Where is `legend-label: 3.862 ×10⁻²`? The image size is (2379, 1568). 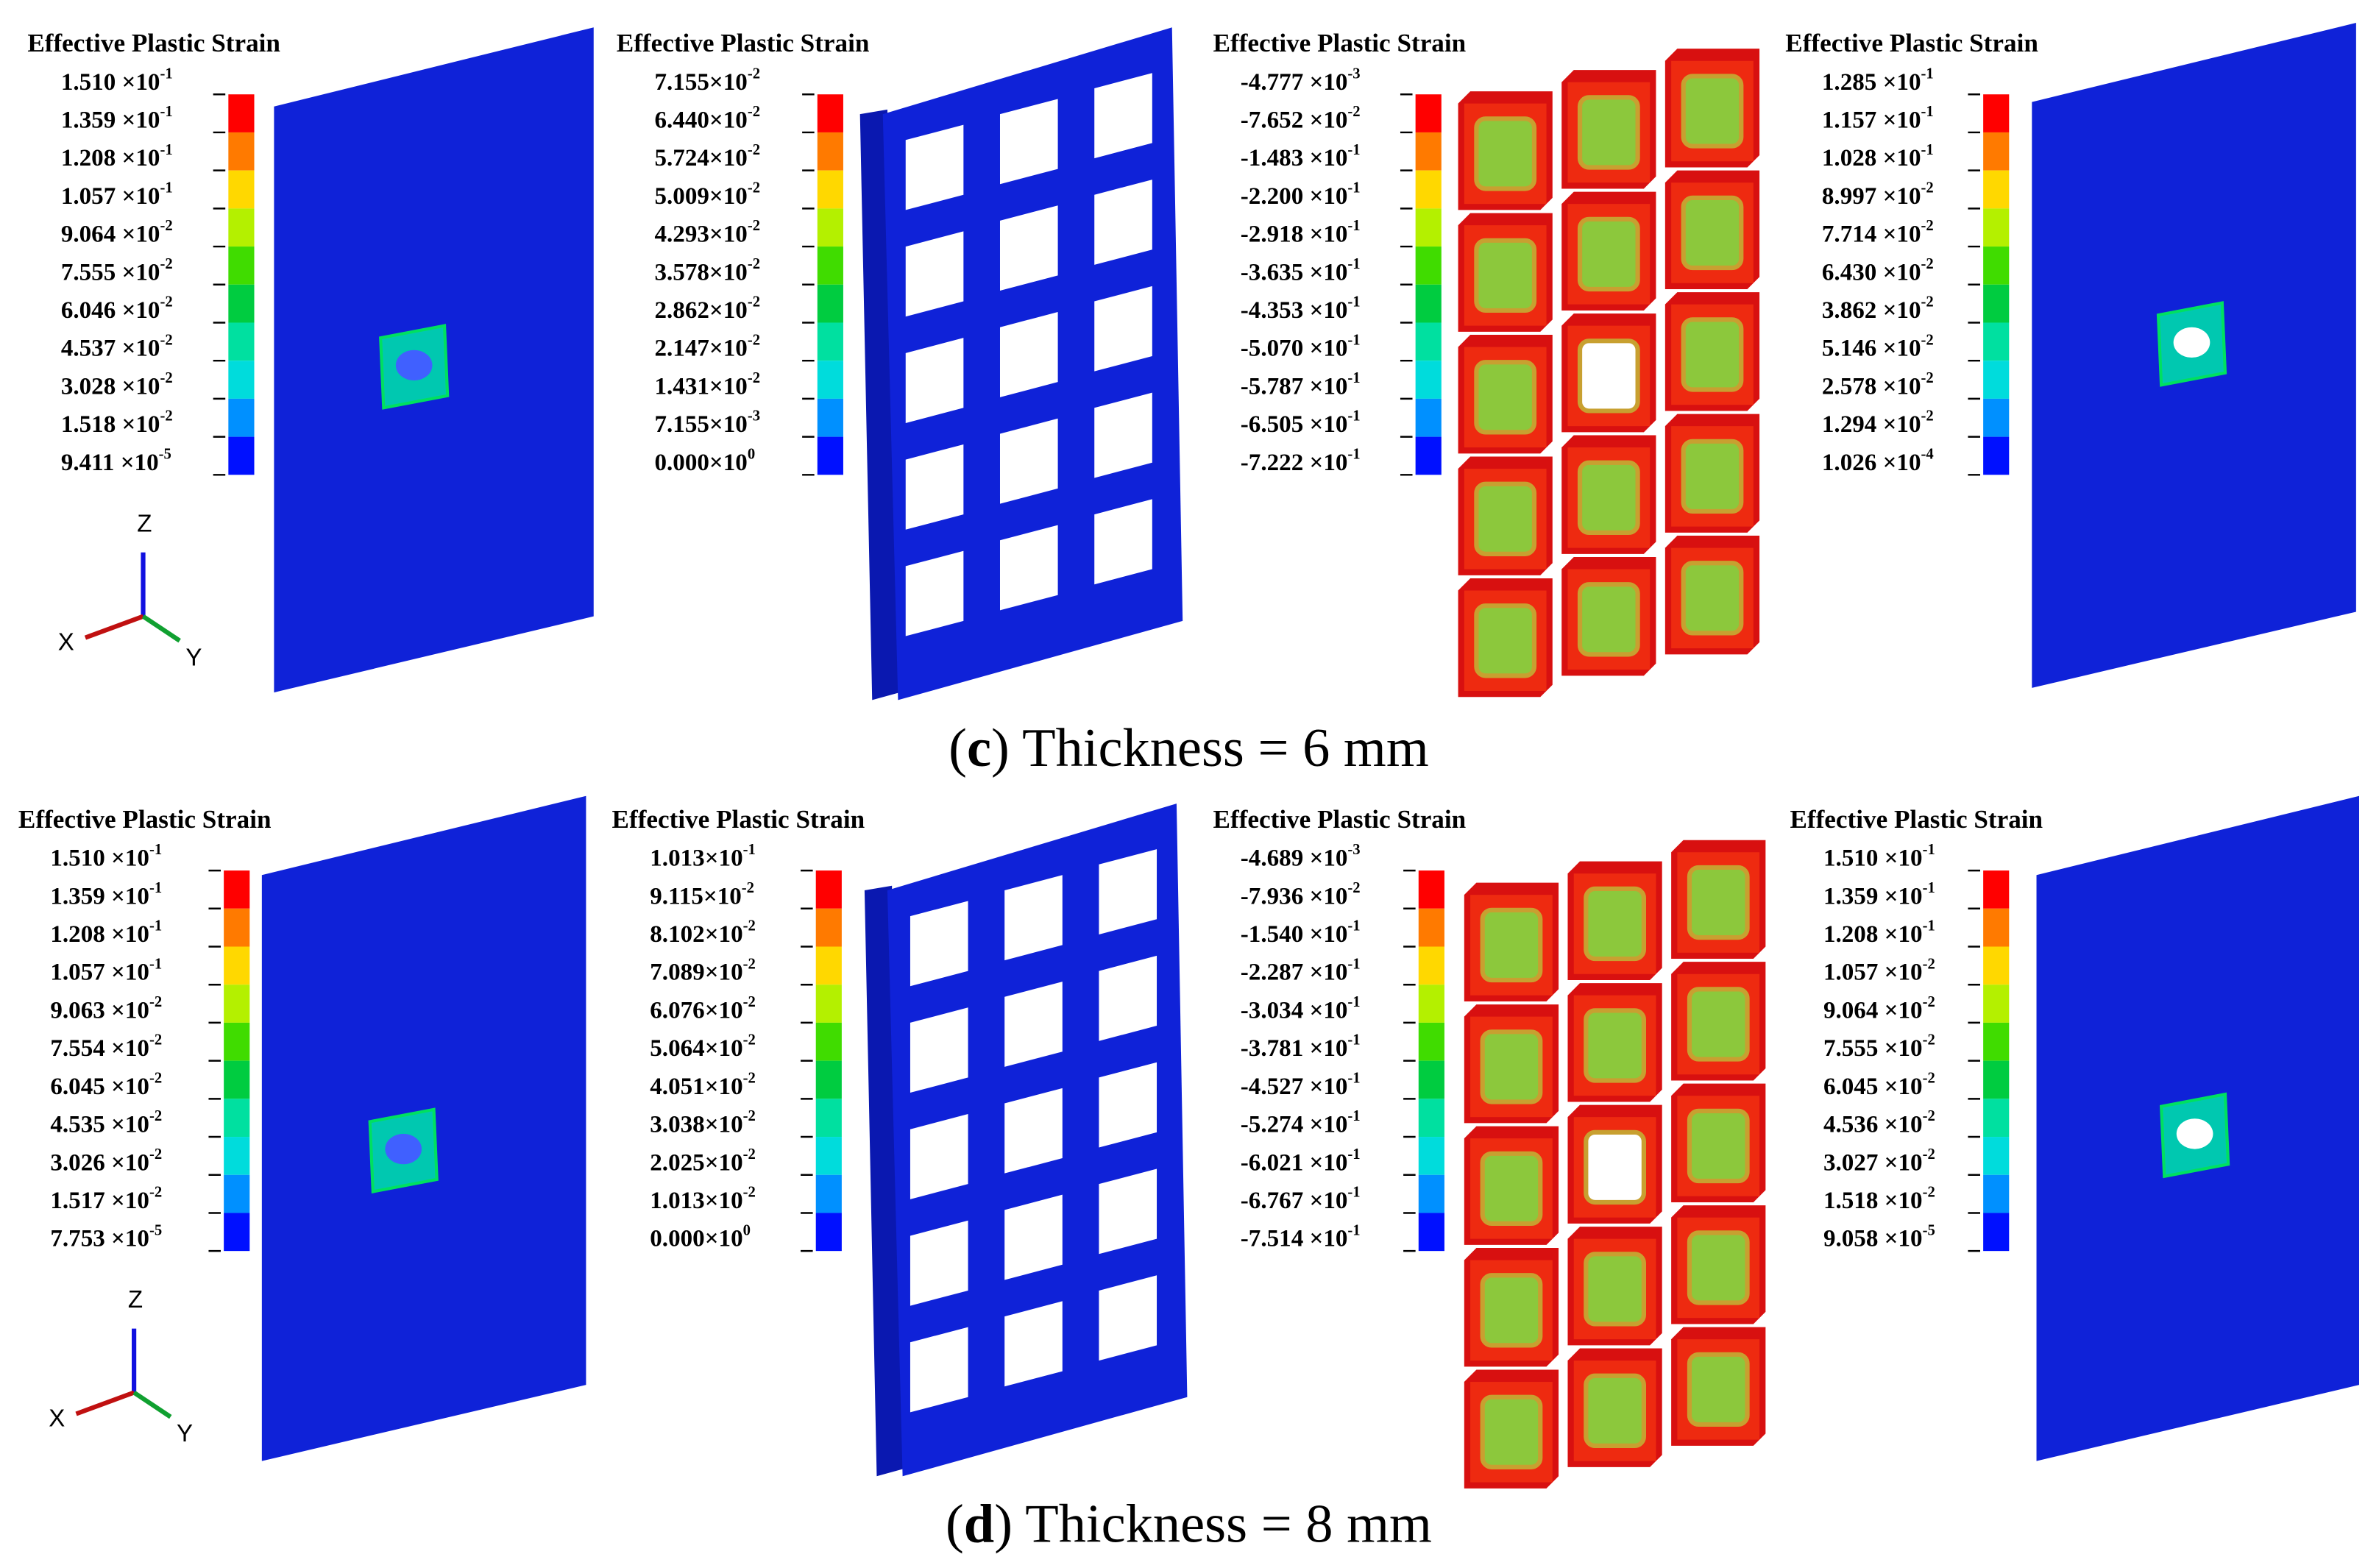
legend-label: 3.862 ×10⁻² is located at coordinates (1878, 308).